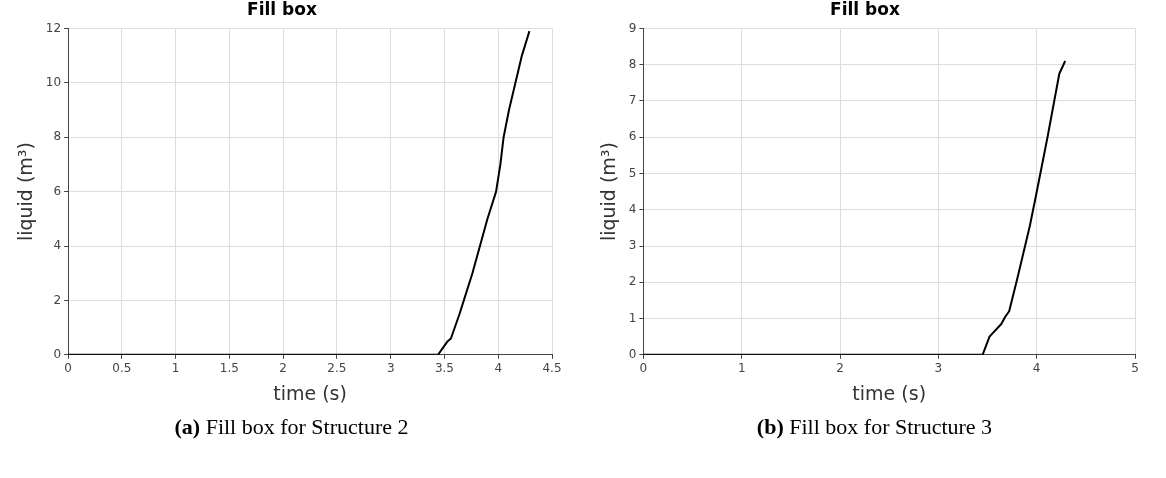  What do you see at coordinates (53, 27) in the screenshot?
I see `y-tick-label: 12` at bounding box center [53, 27].